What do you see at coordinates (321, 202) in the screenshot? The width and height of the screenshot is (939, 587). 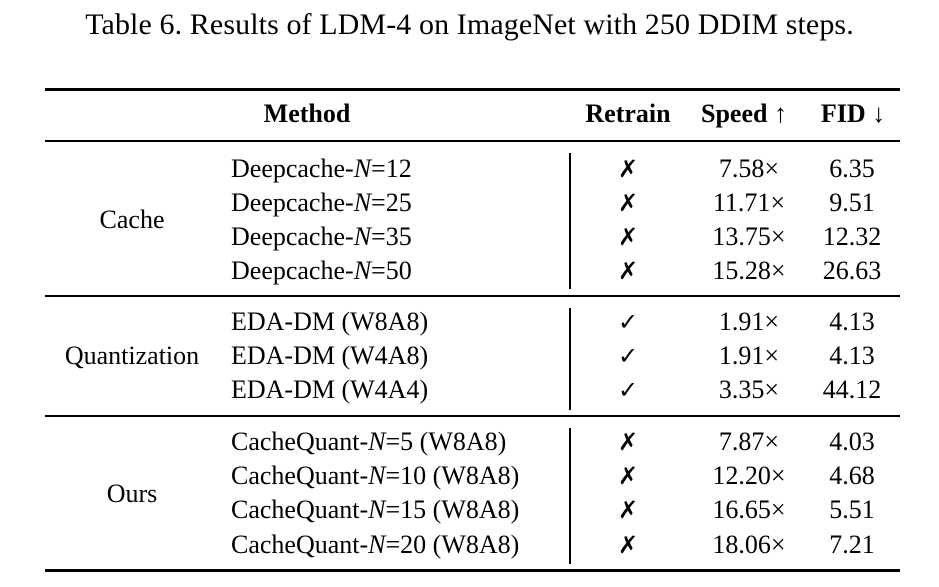 I see `method-cell: Deepcache-N=25` at bounding box center [321, 202].